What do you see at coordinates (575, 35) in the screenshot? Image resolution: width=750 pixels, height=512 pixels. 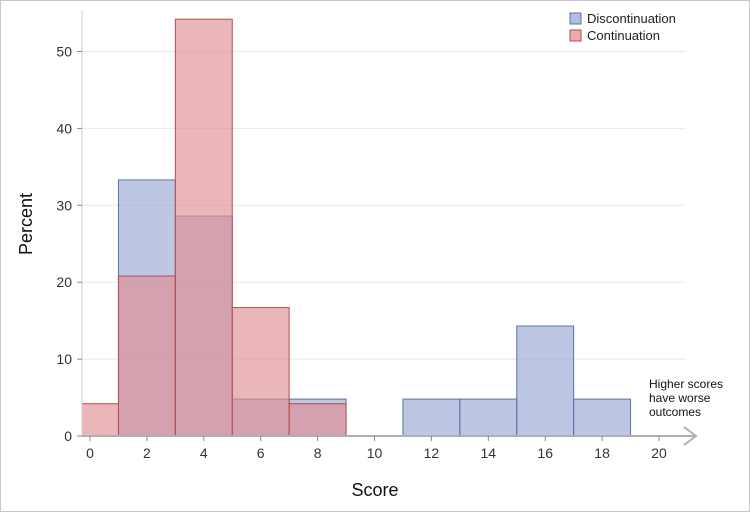 I see `legend-swatch-continuation` at bounding box center [575, 35].